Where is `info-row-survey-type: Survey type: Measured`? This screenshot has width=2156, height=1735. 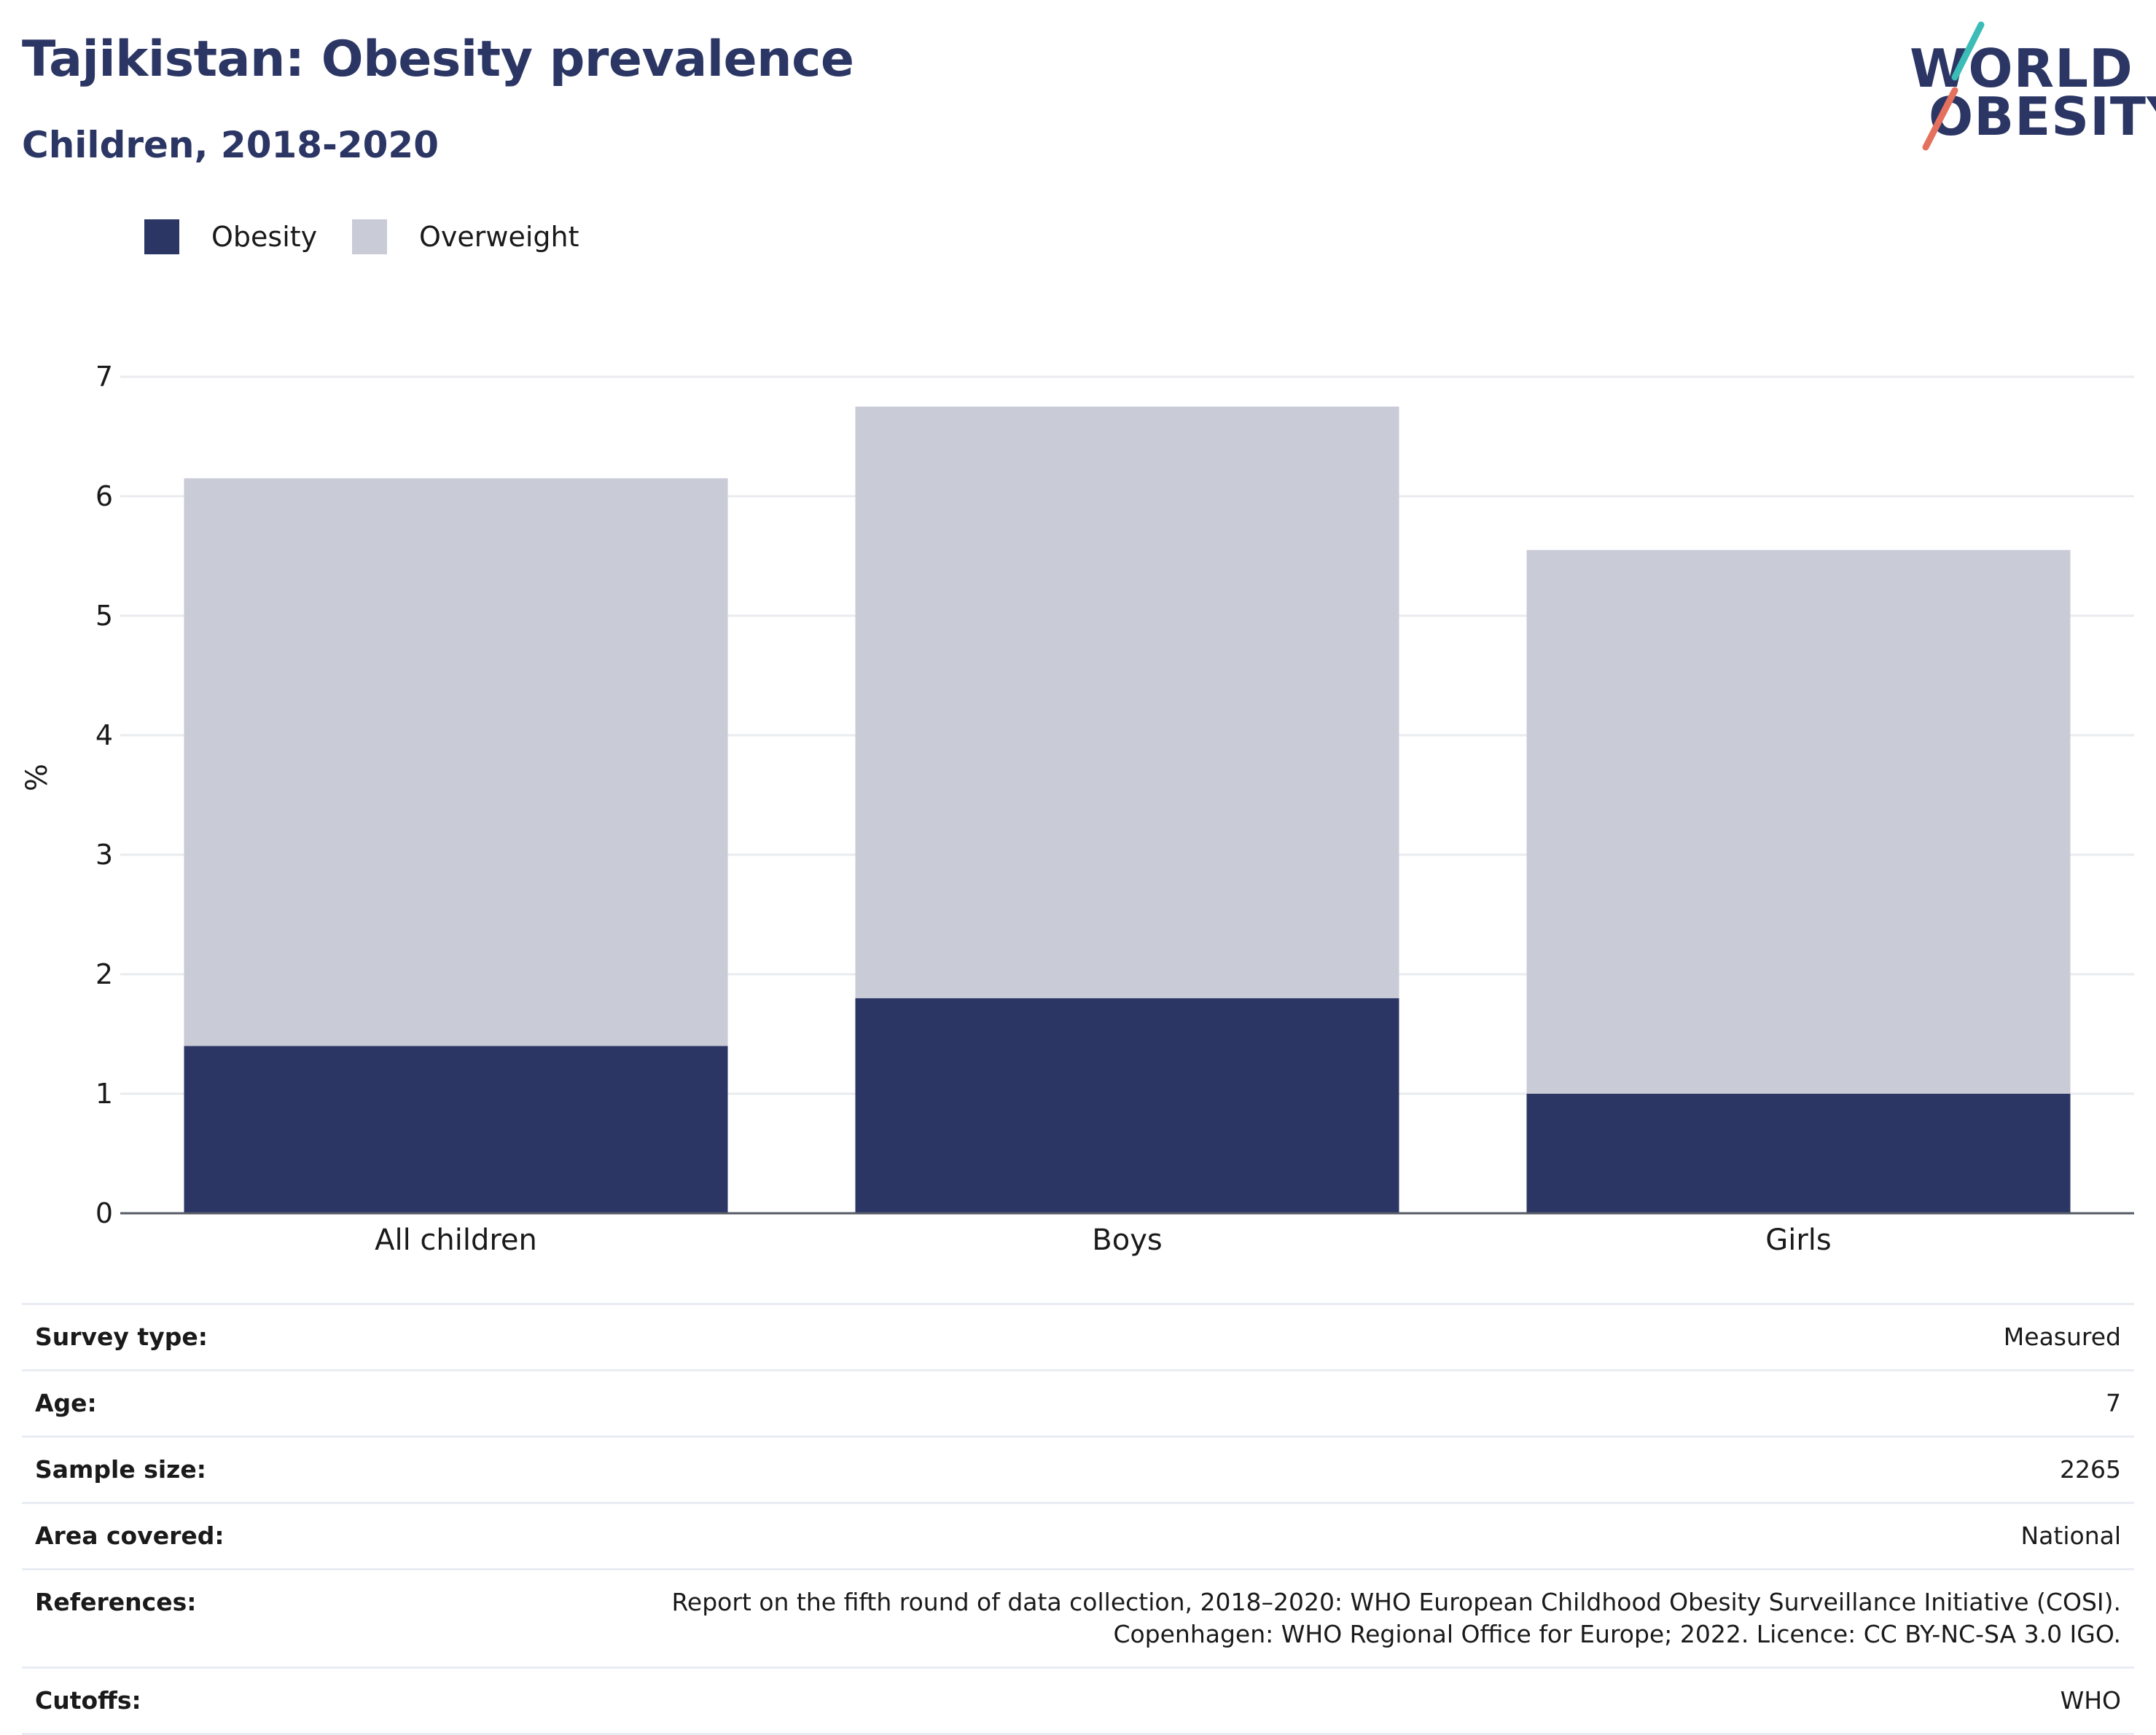 info-row-survey-type: Survey type: Measured is located at coordinates (1078, 1336).